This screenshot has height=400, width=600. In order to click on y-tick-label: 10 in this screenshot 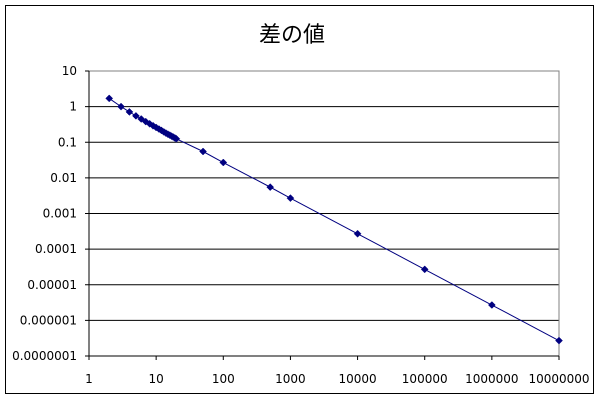, I will do `click(69, 71)`.